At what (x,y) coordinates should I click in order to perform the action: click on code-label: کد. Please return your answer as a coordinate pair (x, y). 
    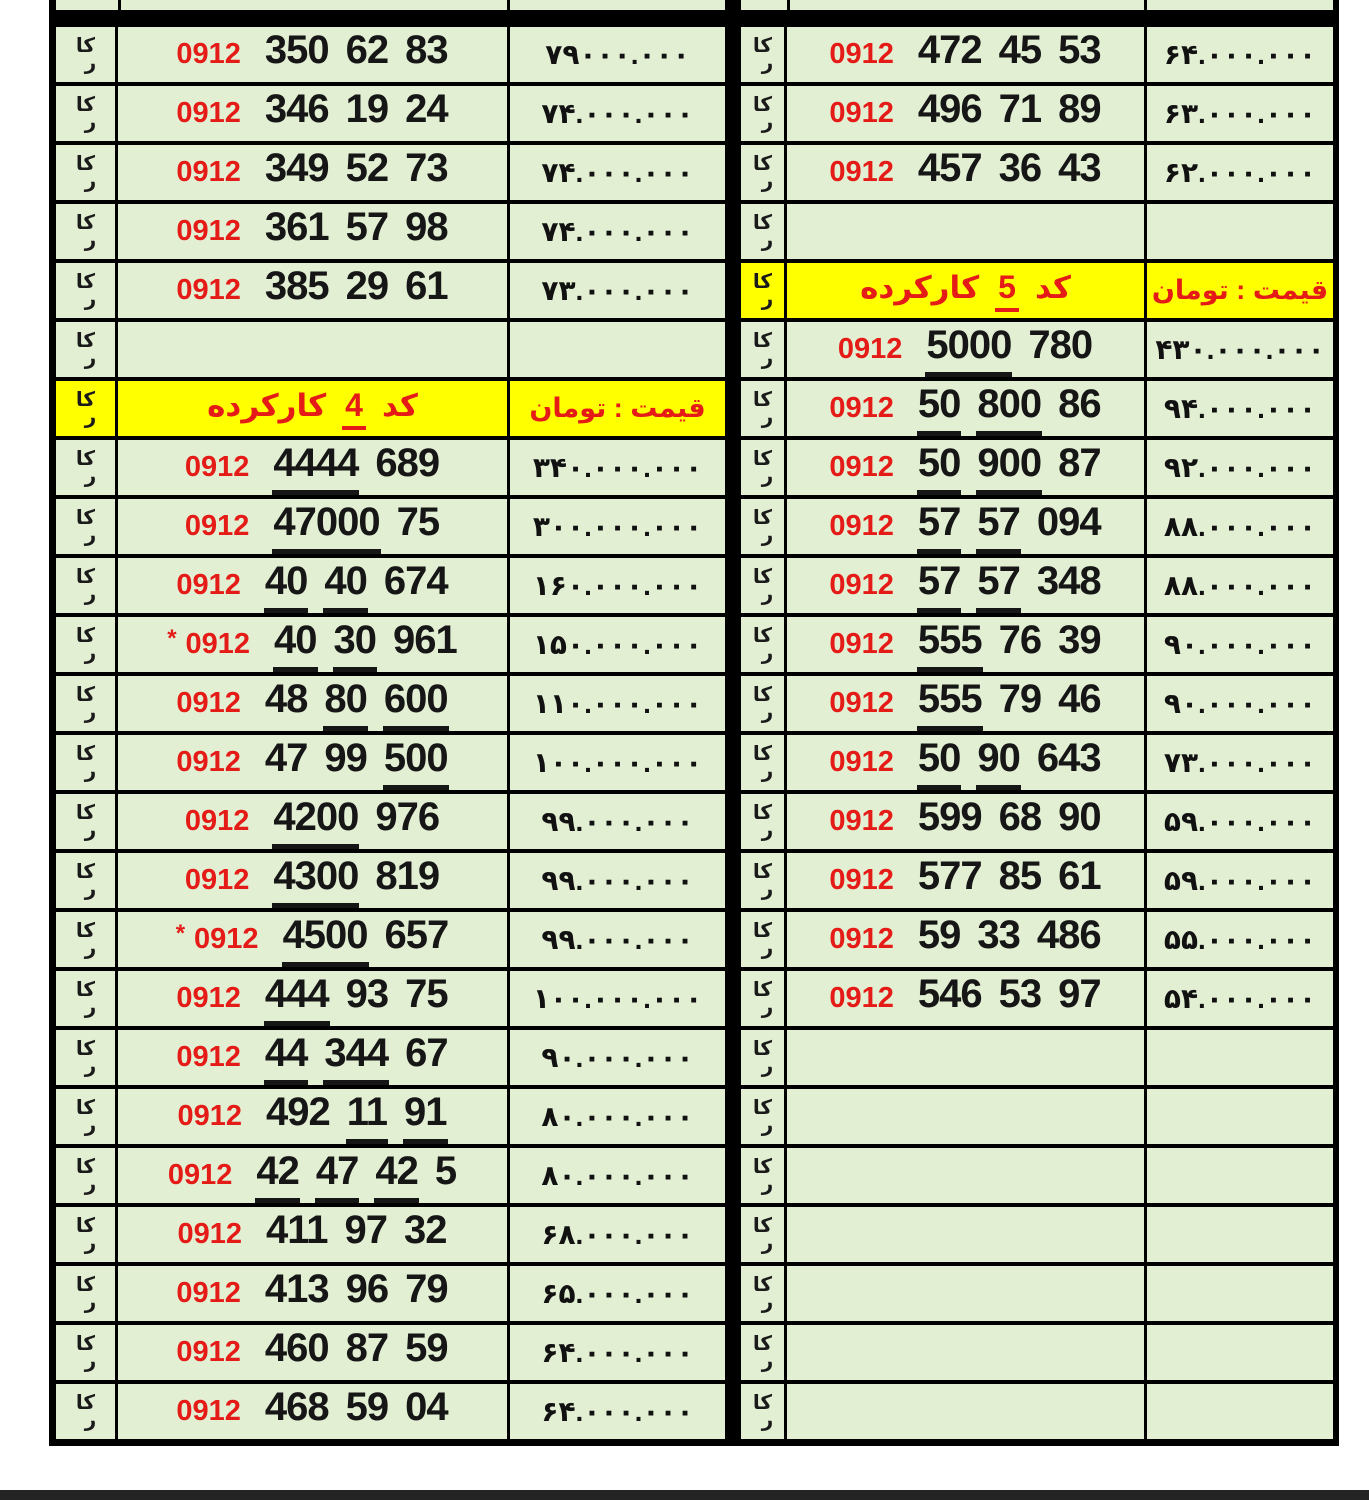
    Looking at the image, I should click on (399, 405).